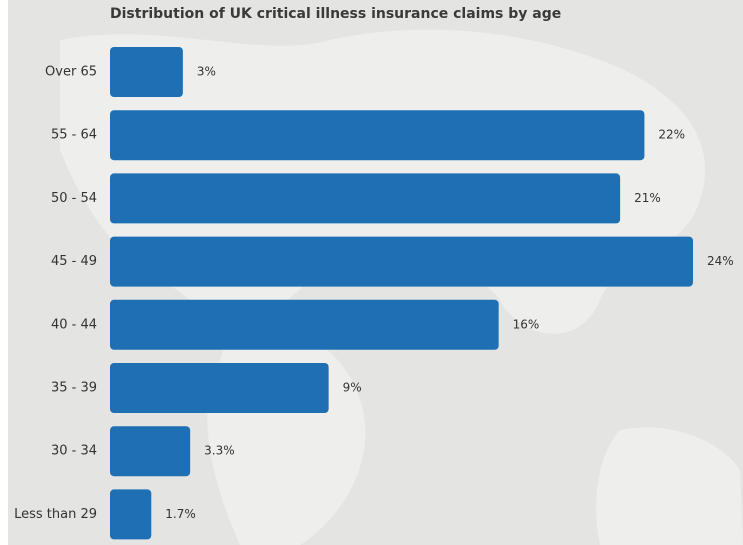  What do you see at coordinates (526, 324) in the screenshot?
I see `value-label: 16%` at bounding box center [526, 324].